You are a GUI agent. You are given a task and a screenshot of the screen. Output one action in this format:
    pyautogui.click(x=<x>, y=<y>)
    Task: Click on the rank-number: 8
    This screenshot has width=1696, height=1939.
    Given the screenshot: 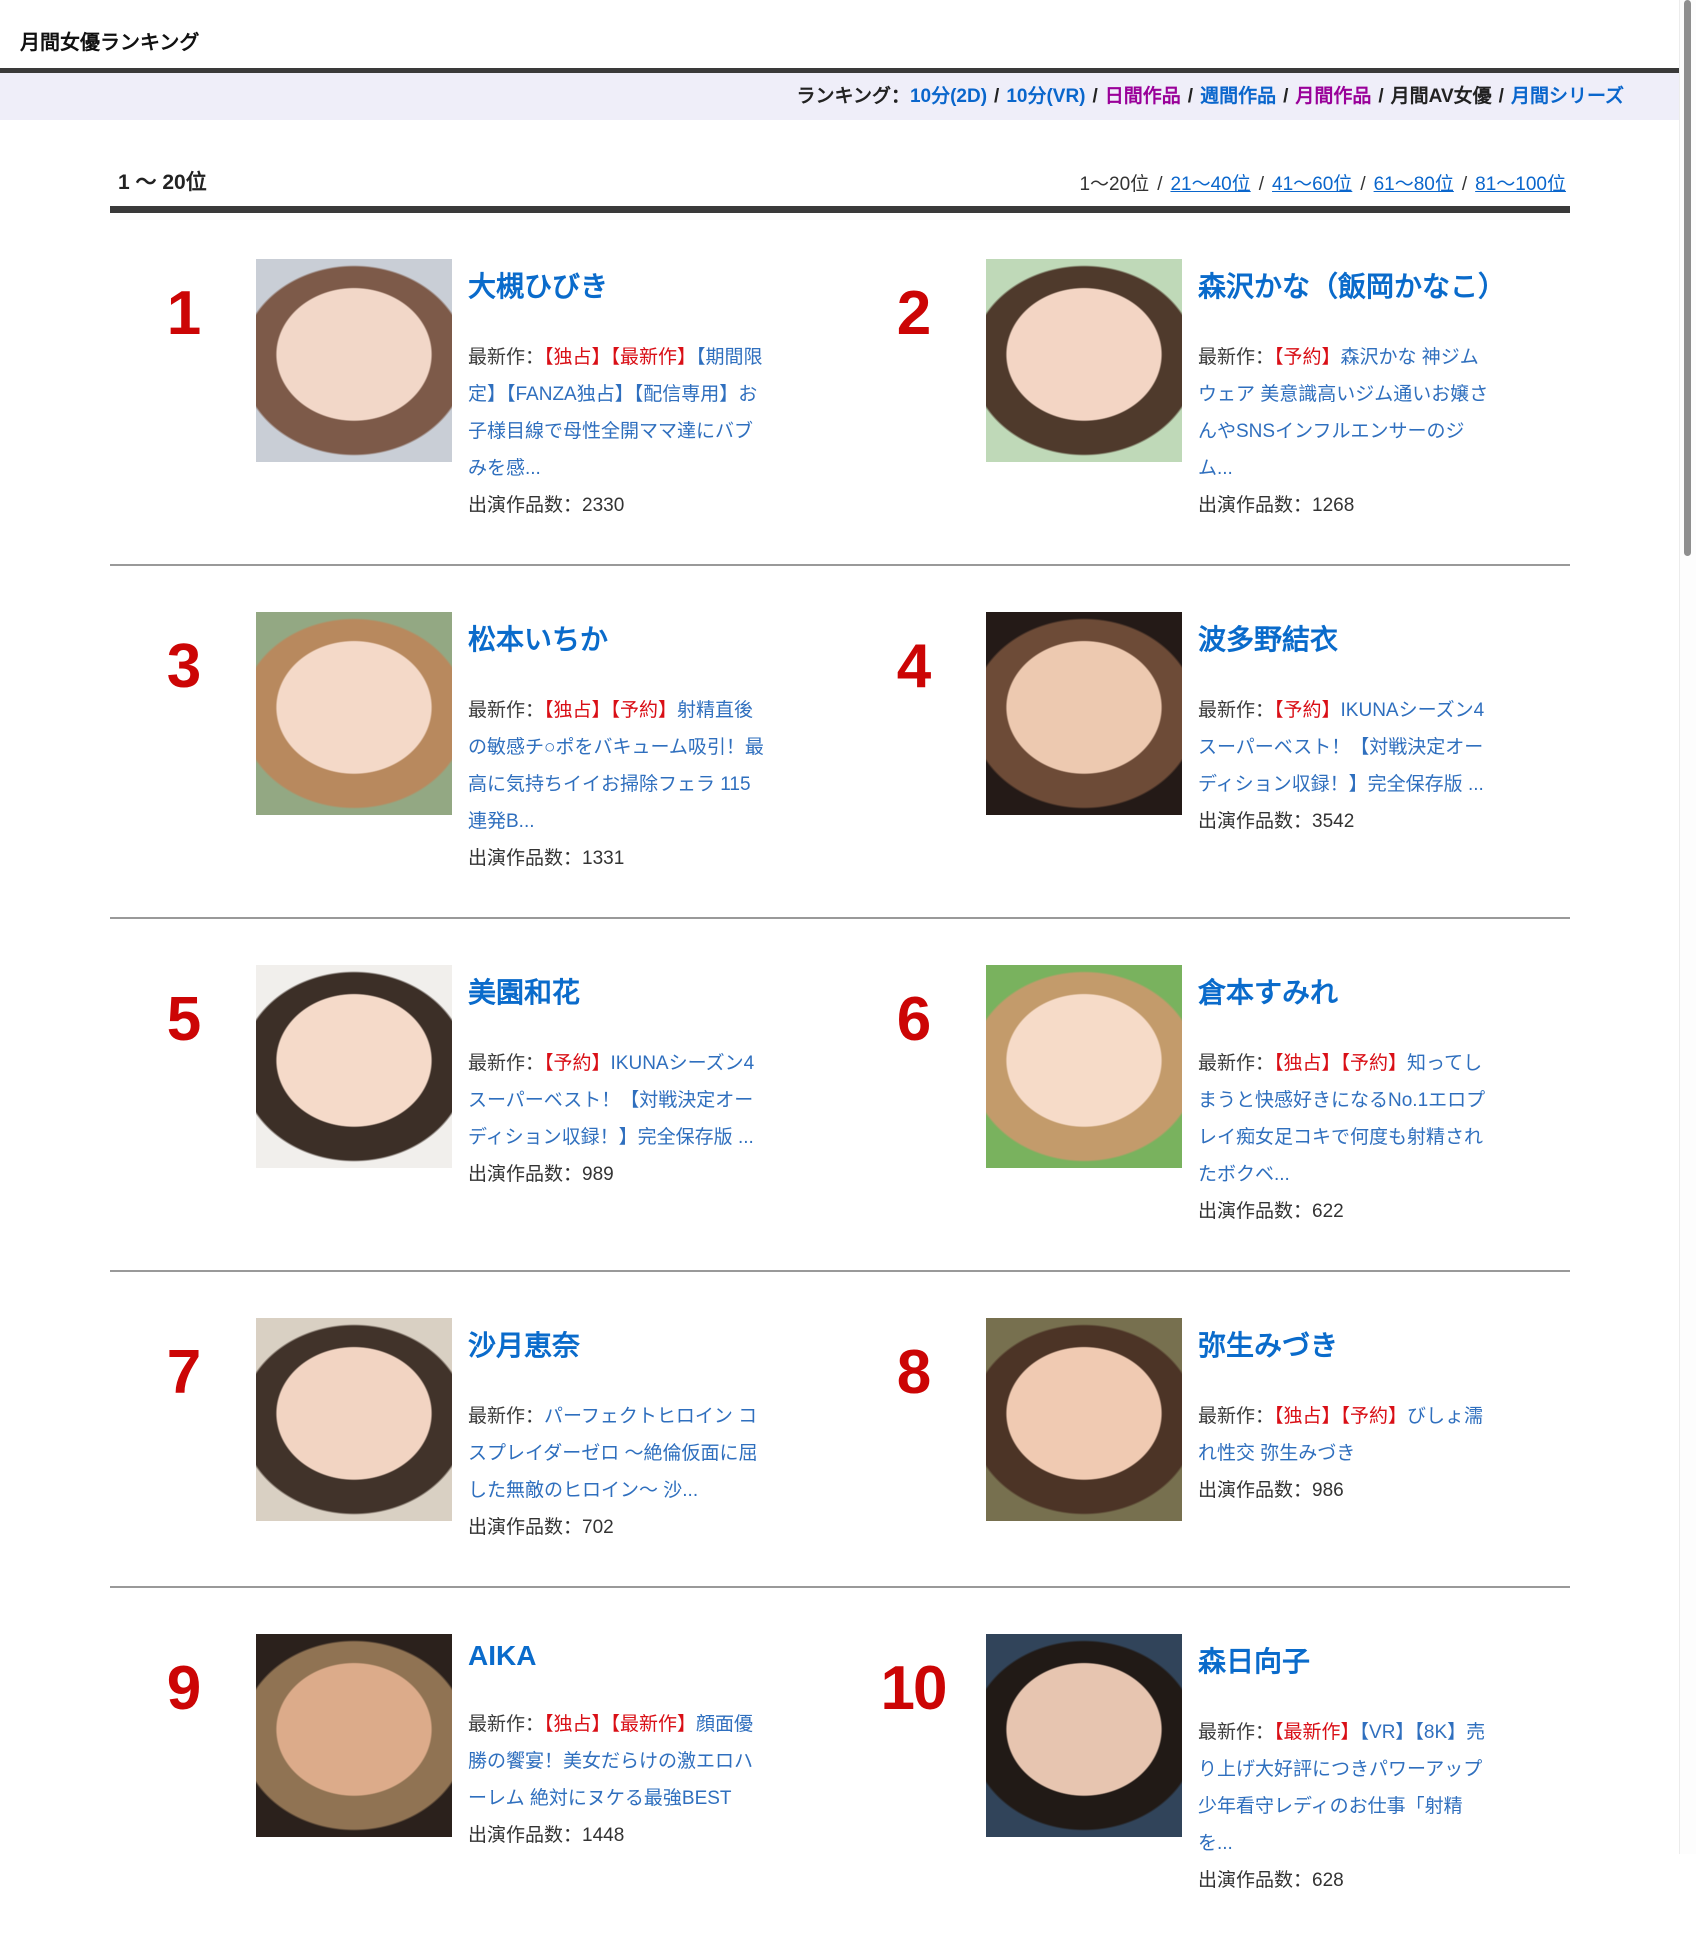 What is the action you would take?
    pyautogui.click(x=913, y=1372)
    